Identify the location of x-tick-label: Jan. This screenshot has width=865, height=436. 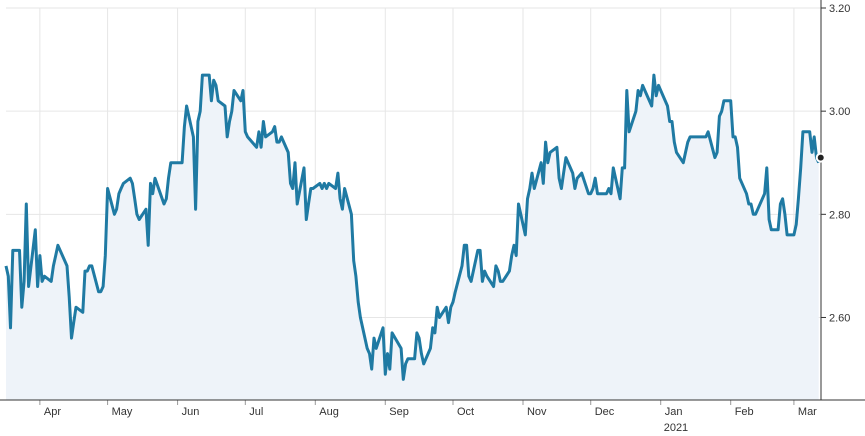
(674, 412).